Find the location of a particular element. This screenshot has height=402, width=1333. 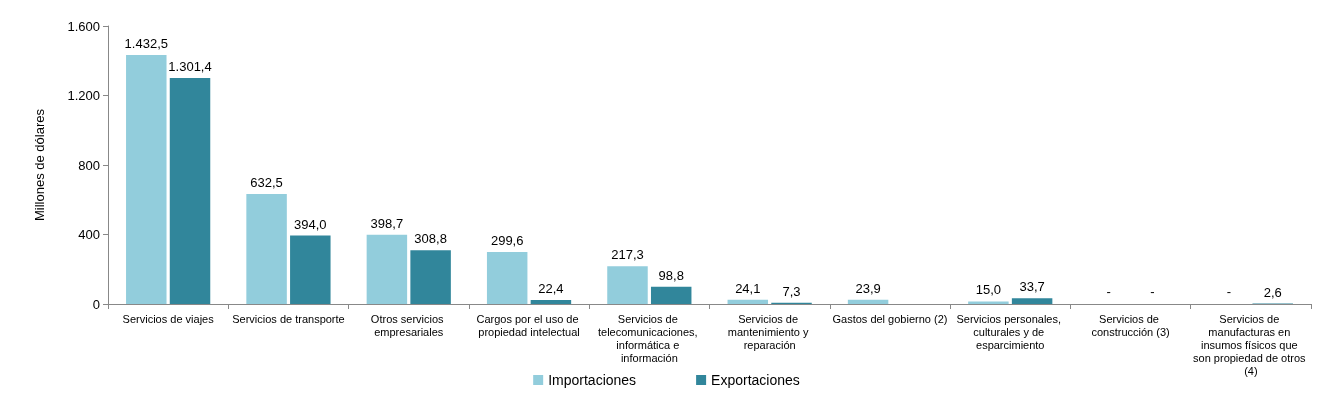

data-label: 632,5 is located at coordinates (266, 183).